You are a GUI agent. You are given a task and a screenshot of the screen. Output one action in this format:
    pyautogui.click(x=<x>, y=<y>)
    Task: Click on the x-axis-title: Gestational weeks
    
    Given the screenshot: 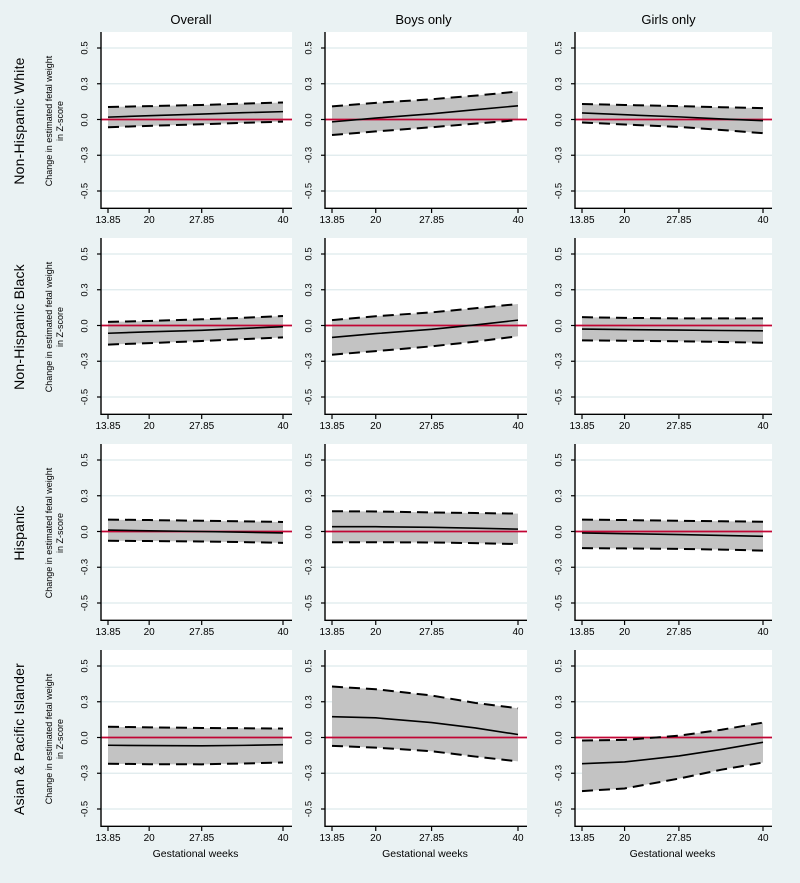 What is the action you would take?
    pyautogui.click(x=195, y=854)
    